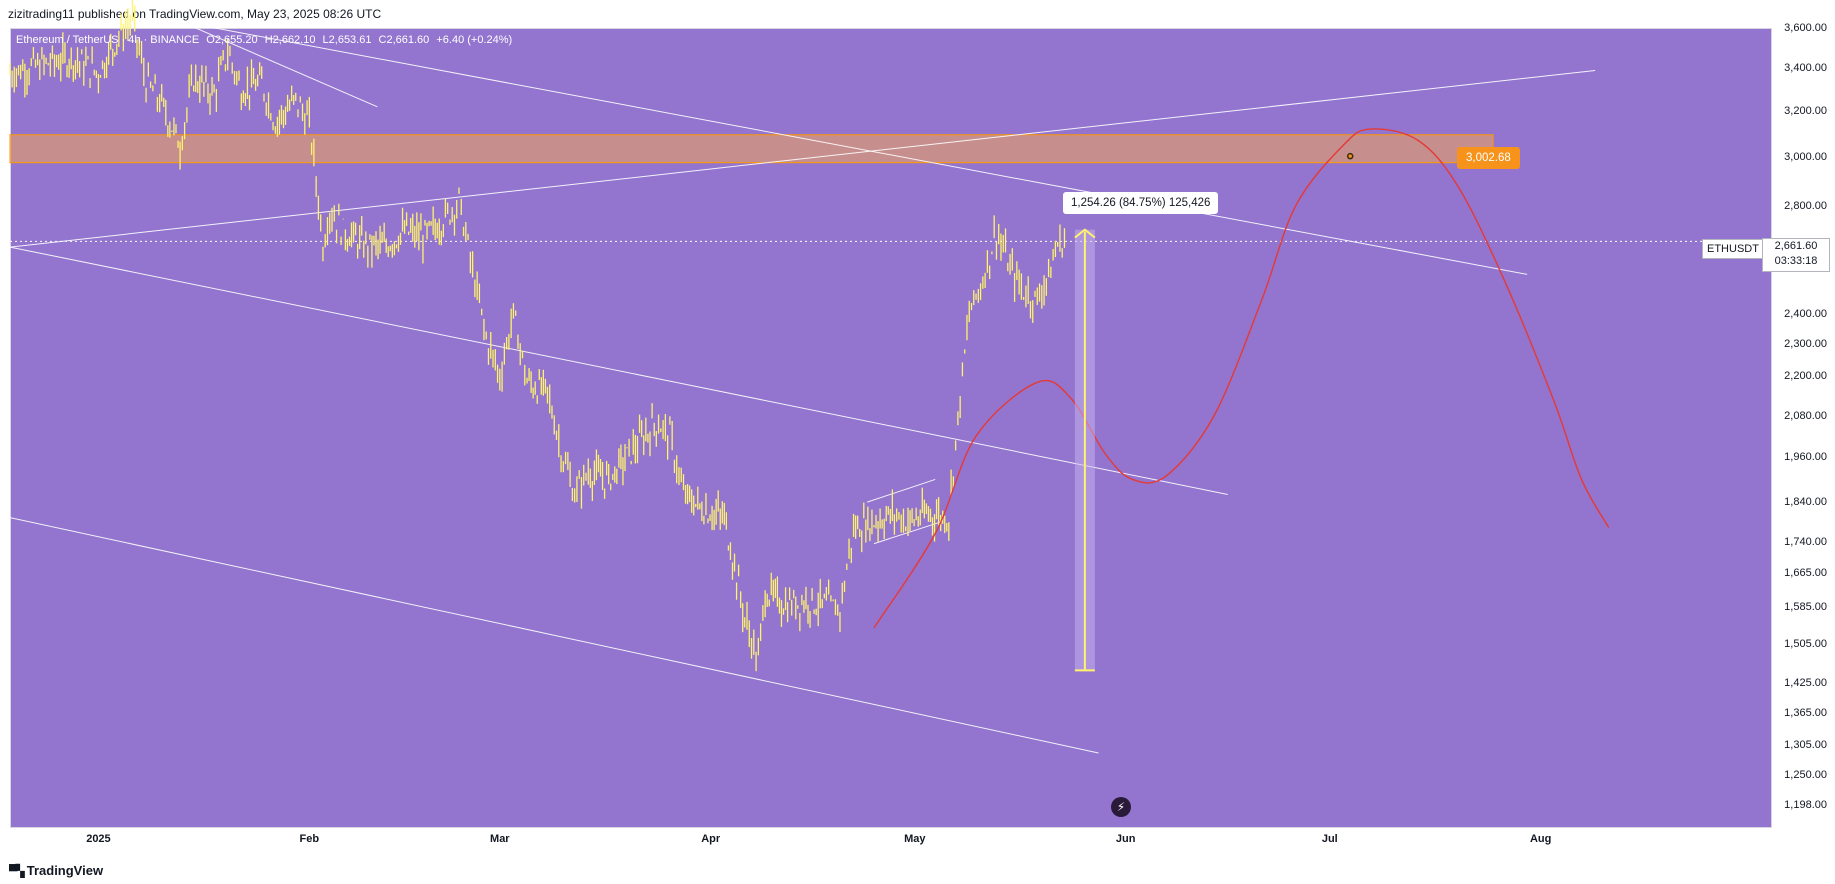 This screenshot has width=1835, height=884. Describe the element at coordinates (1805, 805) in the screenshot. I see `y-tick-label: 1,198.00` at that location.